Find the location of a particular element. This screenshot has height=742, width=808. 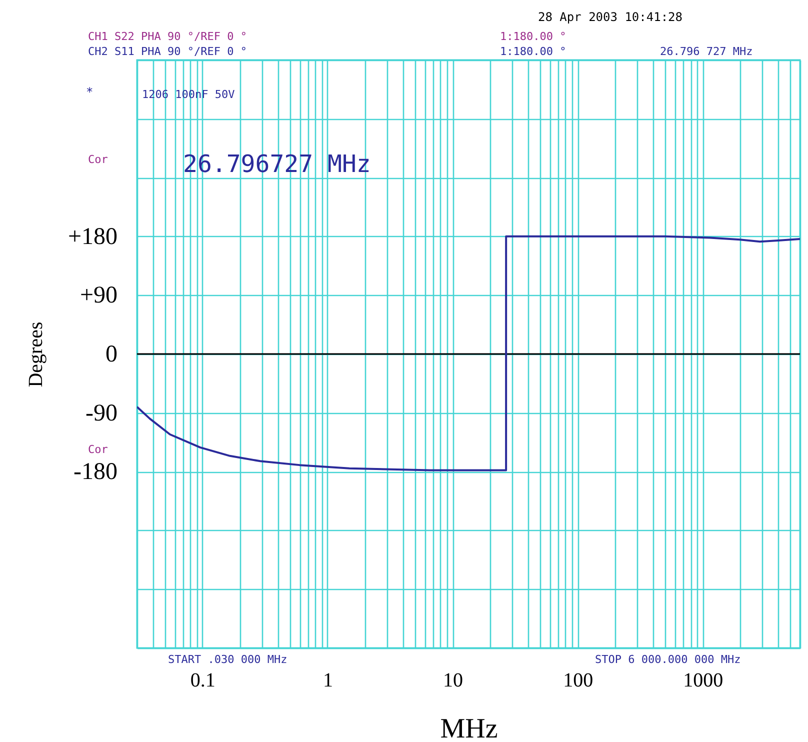

text: 26.796 727 MHz is located at coordinates (706, 51).